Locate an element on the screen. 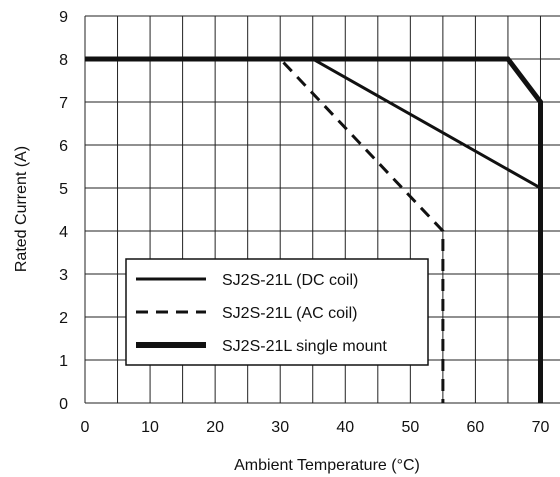  y-tick-label: 1 is located at coordinates (63, 361).